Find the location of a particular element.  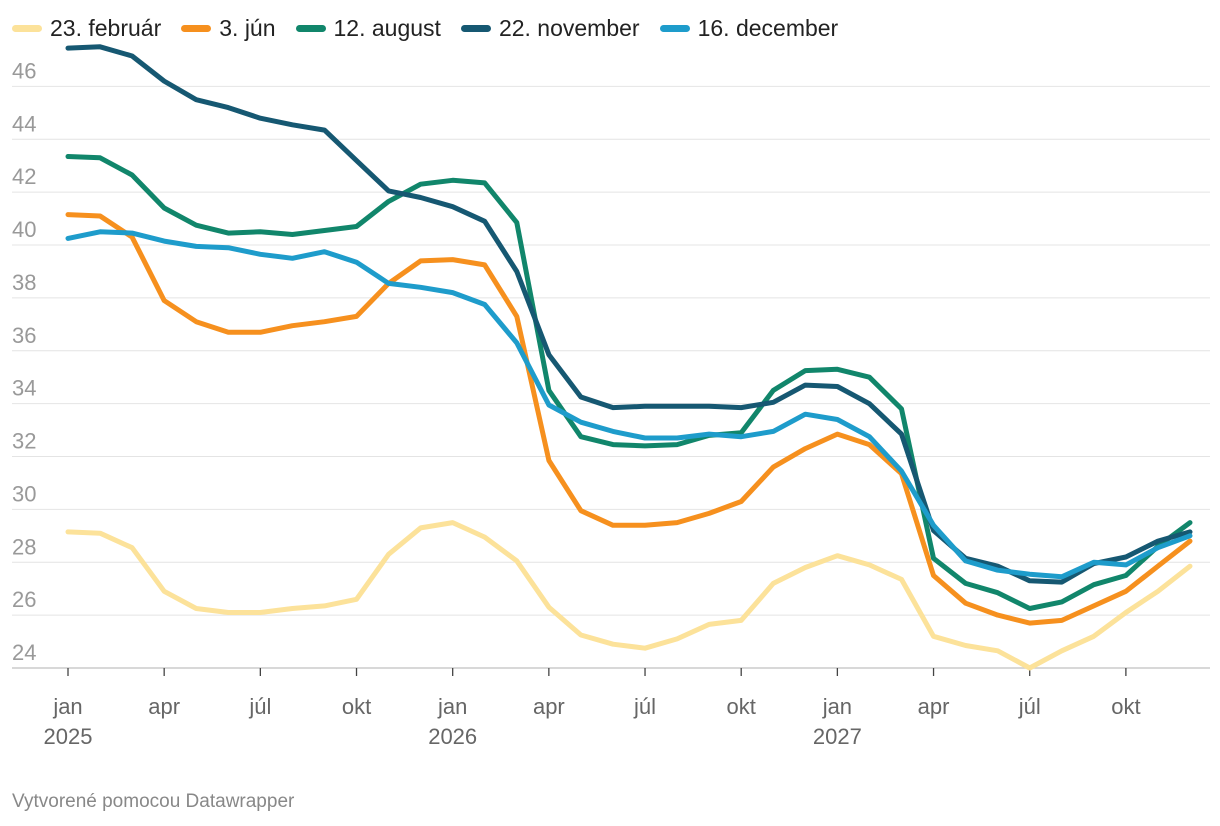

legend-label: 16. december is located at coordinates (768, 28).